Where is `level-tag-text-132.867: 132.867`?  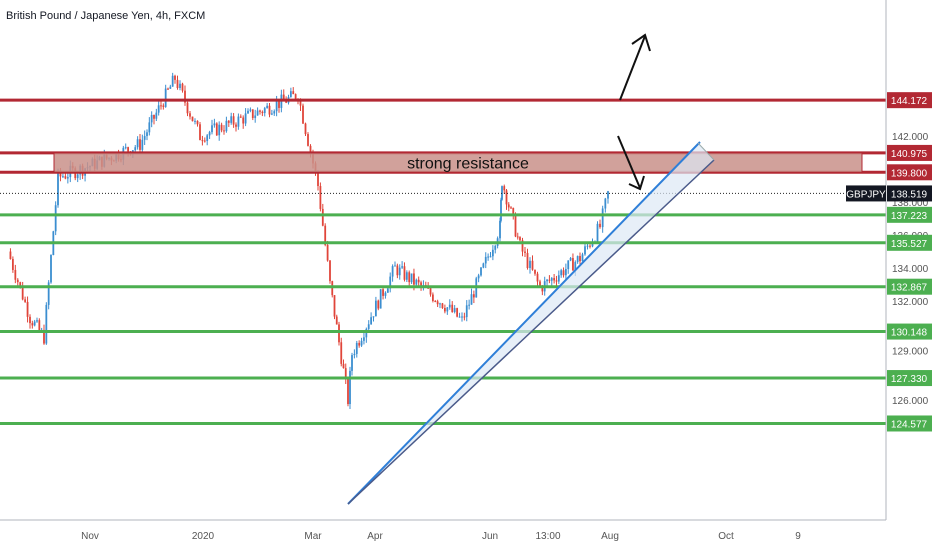
level-tag-text-132.867: 132.867 is located at coordinates (909, 288).